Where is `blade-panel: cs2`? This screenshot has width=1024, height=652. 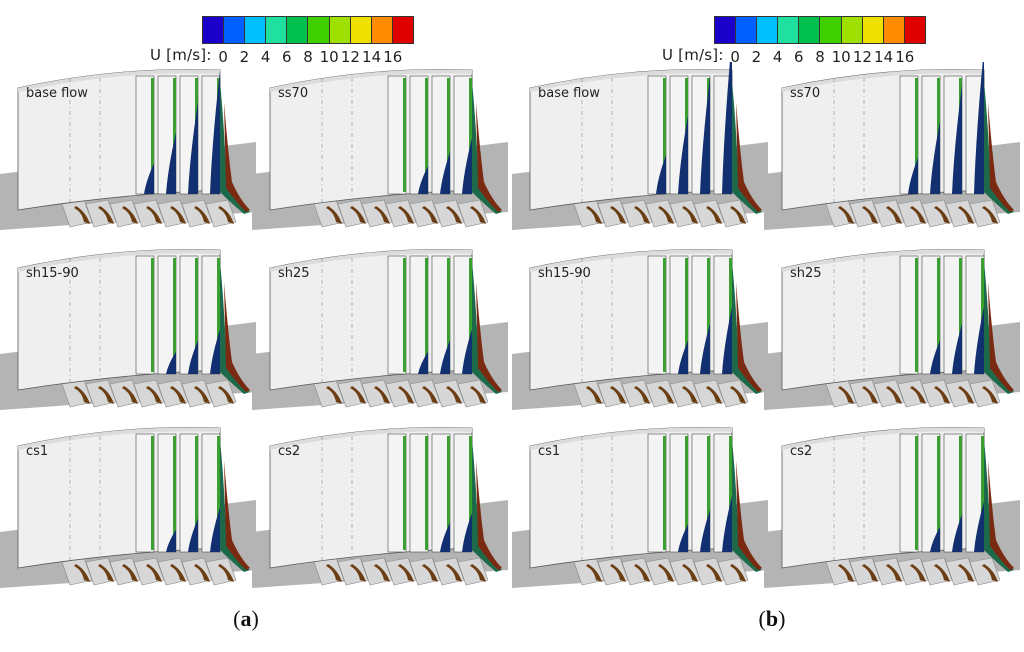
blade-panel: cs2 is located at coordinates (380, 504).